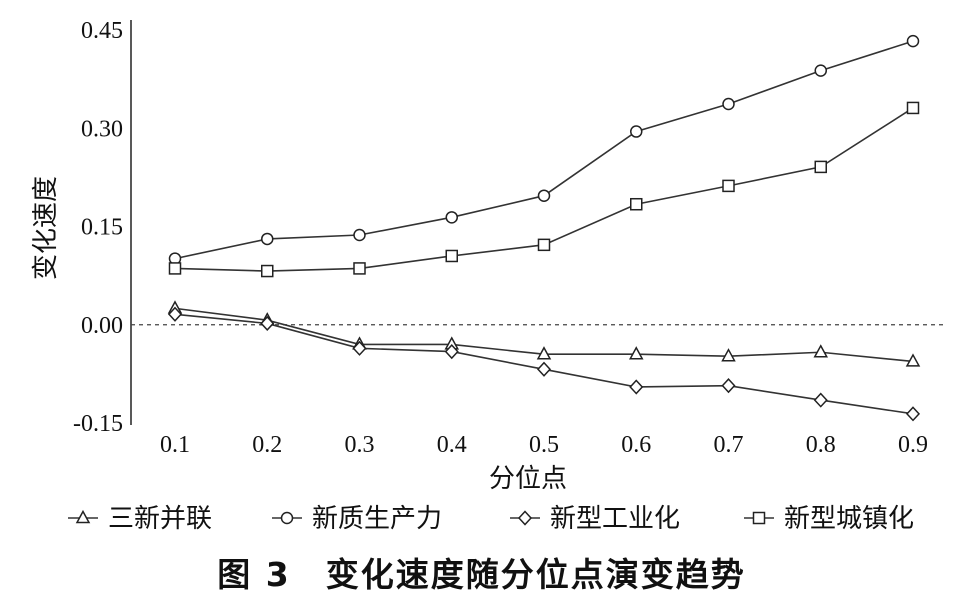  Describe the element at coordinates (46, 228) in the screenshot. I see `y-axis-label: 变化速度` at that location.